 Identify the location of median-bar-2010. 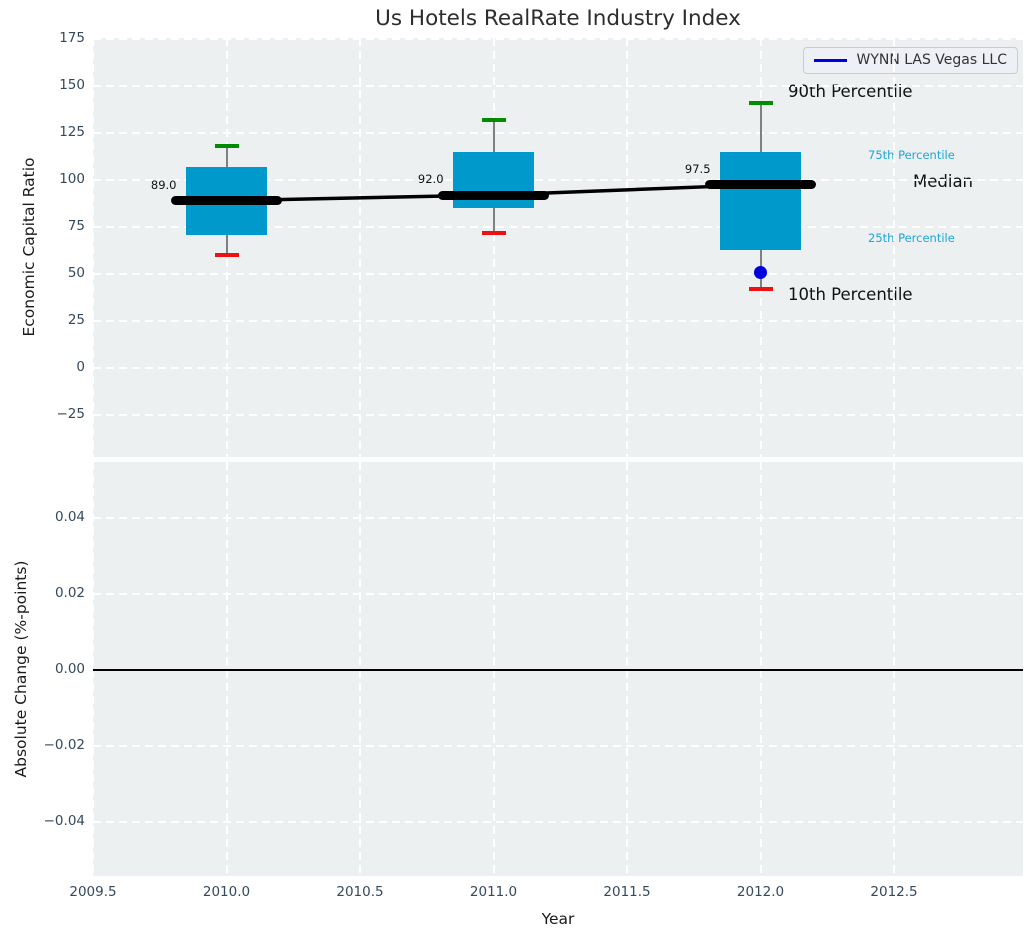
(226, 201).